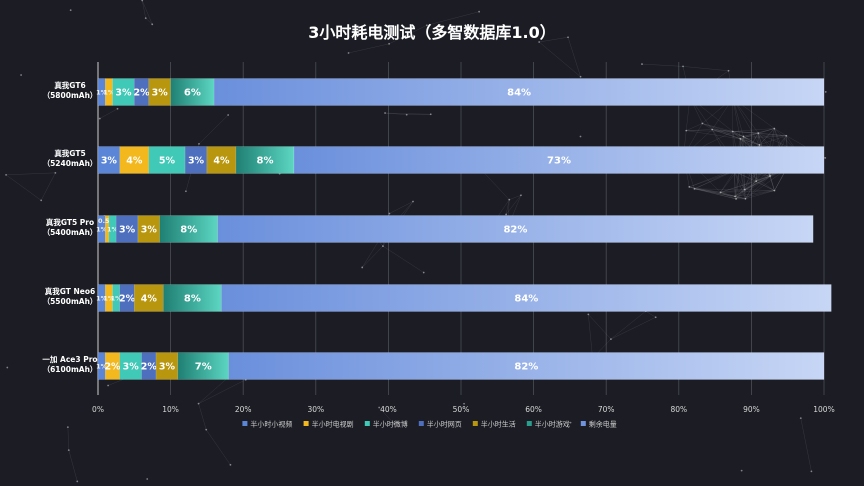  I want to click on data-label: 8%, so click(192, 299).